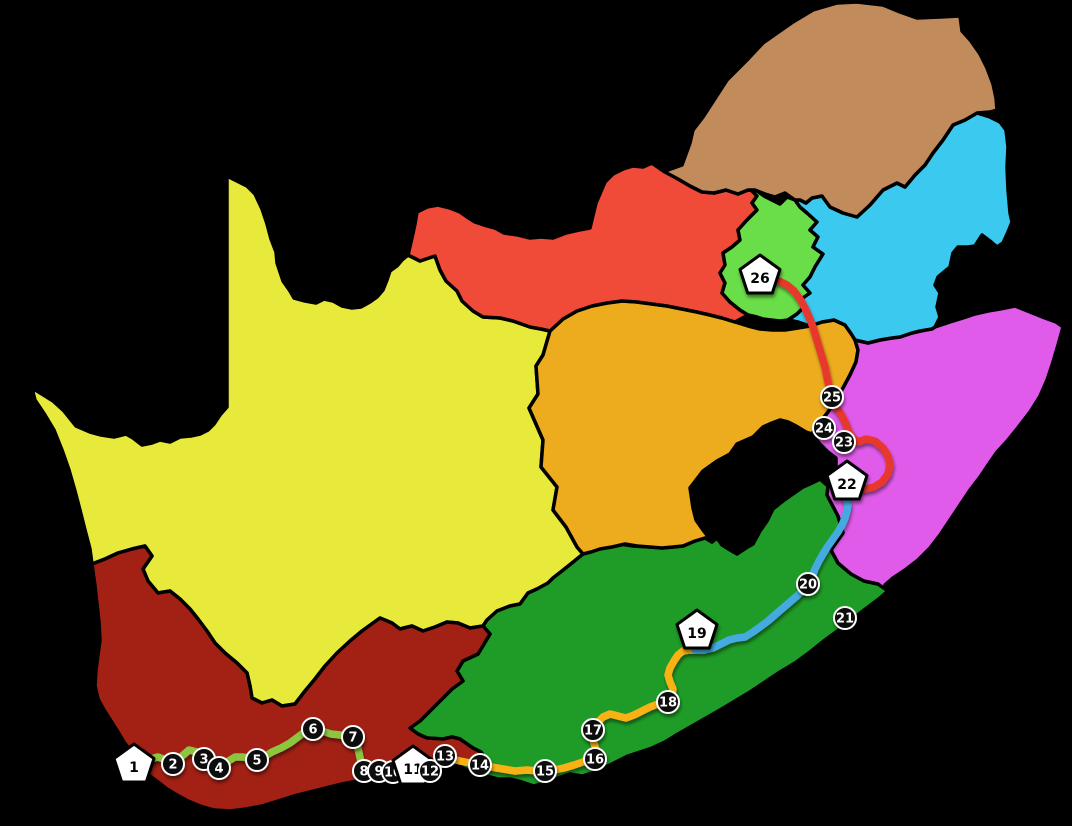 The height and width of the screenshot is (826, 1072). I want to click on marker-label: 9, so click(378, 772).